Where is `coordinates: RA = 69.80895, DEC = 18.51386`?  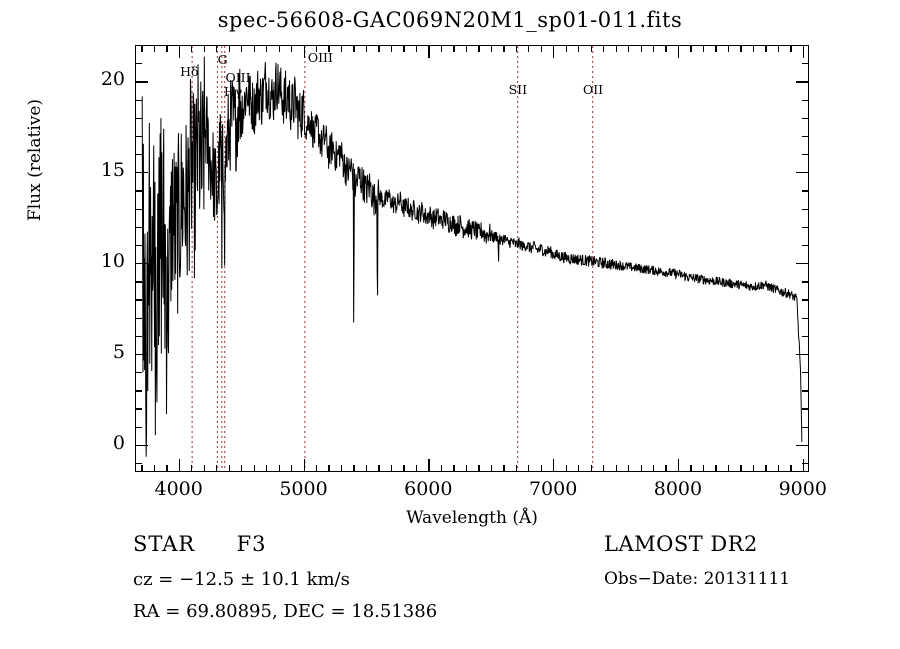 coordinates: RA = 69.80895, DEC = 18.51386 is located at coordinates (285, 611).